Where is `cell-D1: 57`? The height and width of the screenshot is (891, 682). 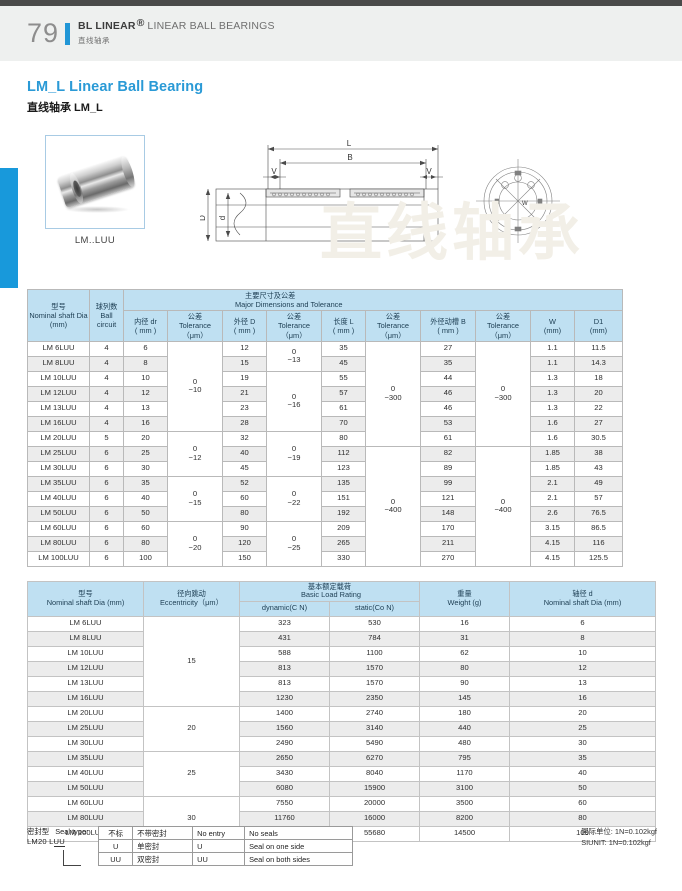 cell-D1: 57 is located at coordinates (598, 498).